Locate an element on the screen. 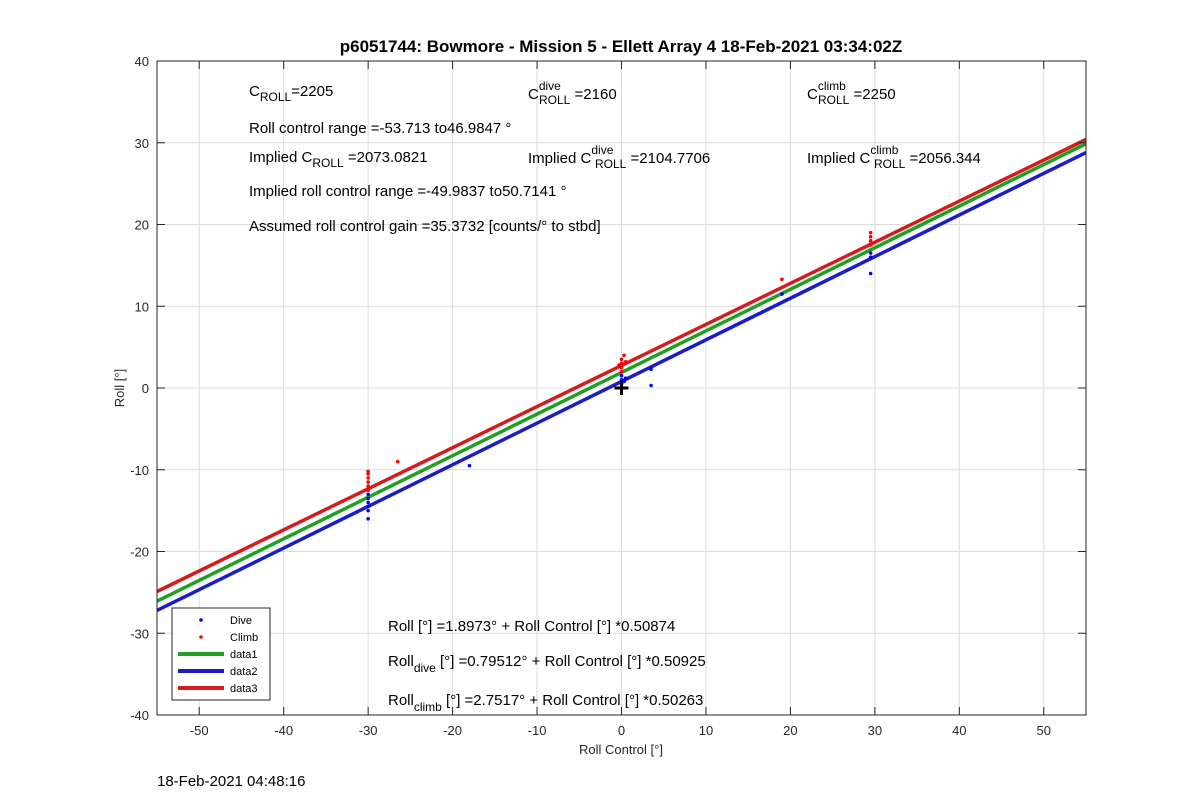  x-tick-label: -30 is located at coordinates (368, 730).